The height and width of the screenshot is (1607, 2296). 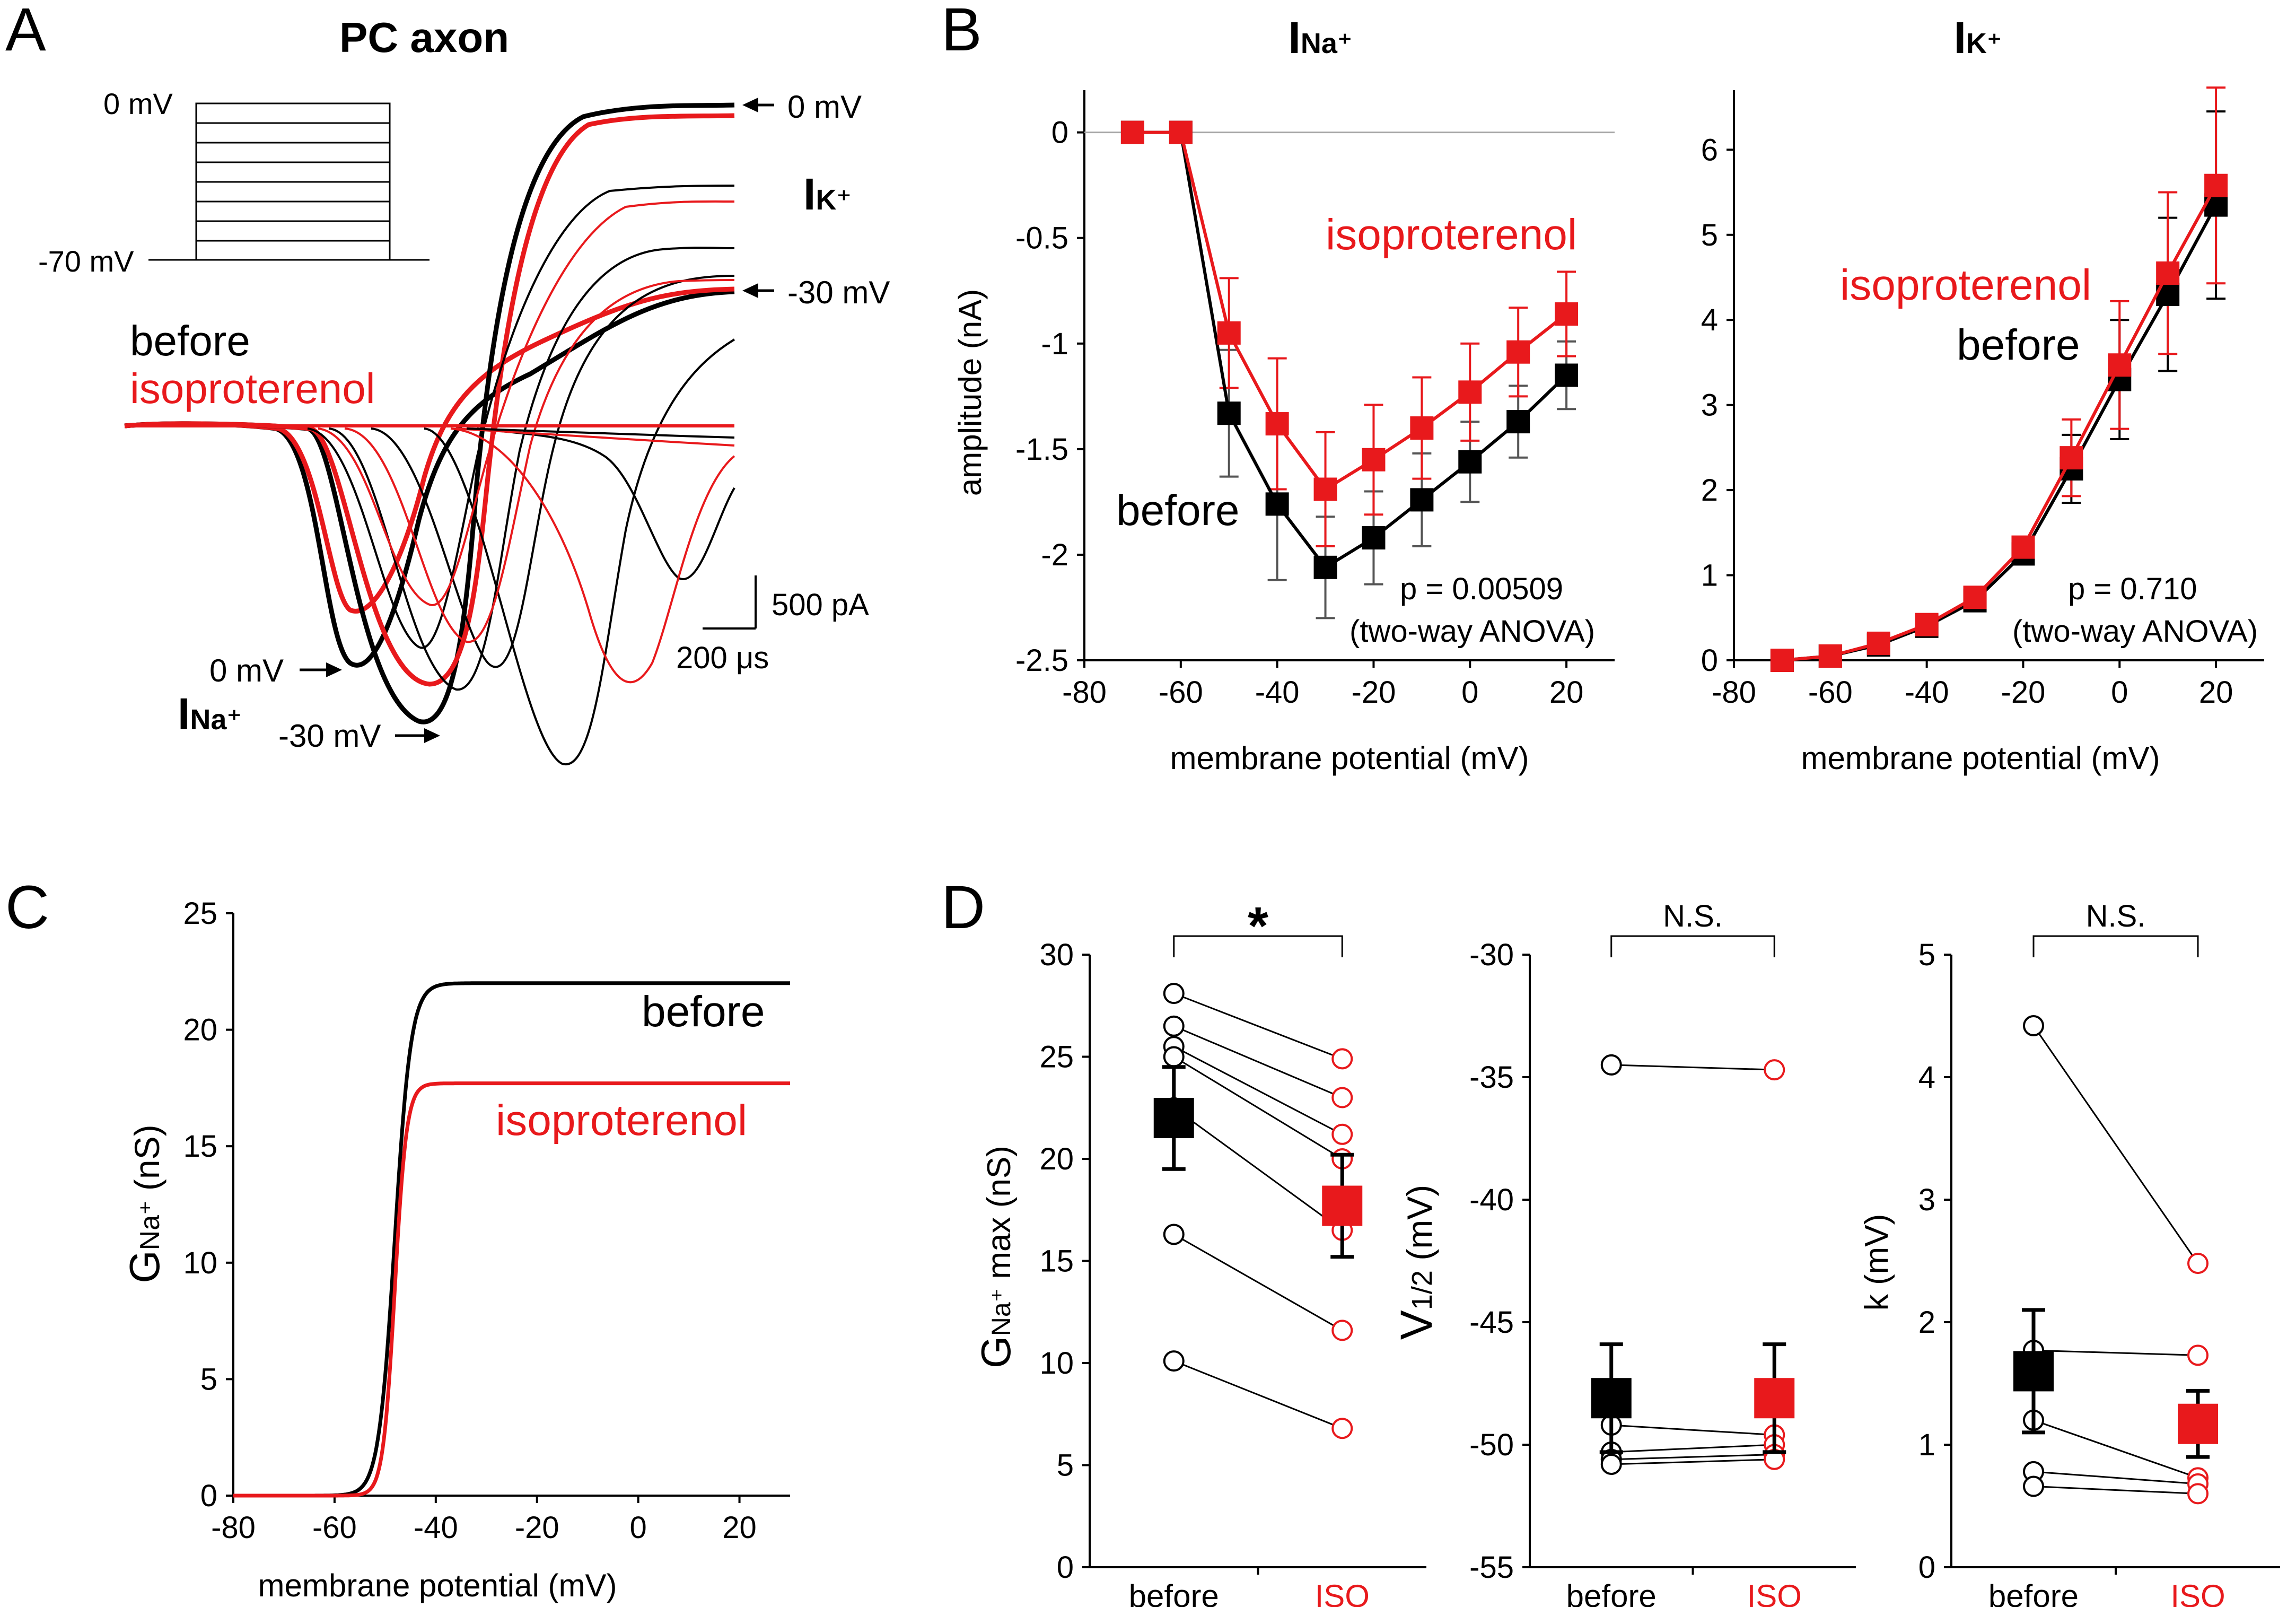 What do you see at coordinates (995, 1257) in the screenshot?
I see `y-axis-label: GNa⁺ max (nS)` at bounding box center [995, 1257].